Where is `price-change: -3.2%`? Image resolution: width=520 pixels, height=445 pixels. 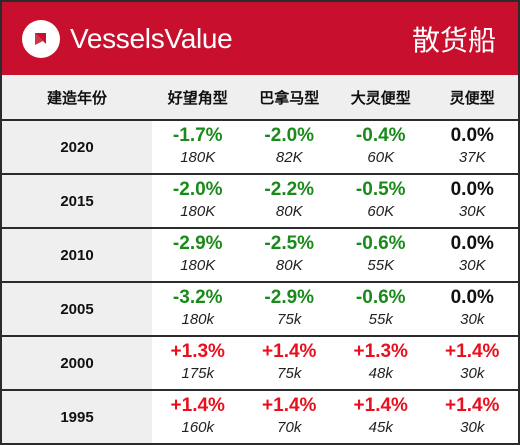
price-change: -3.2% is located at coordinates (197, 297).